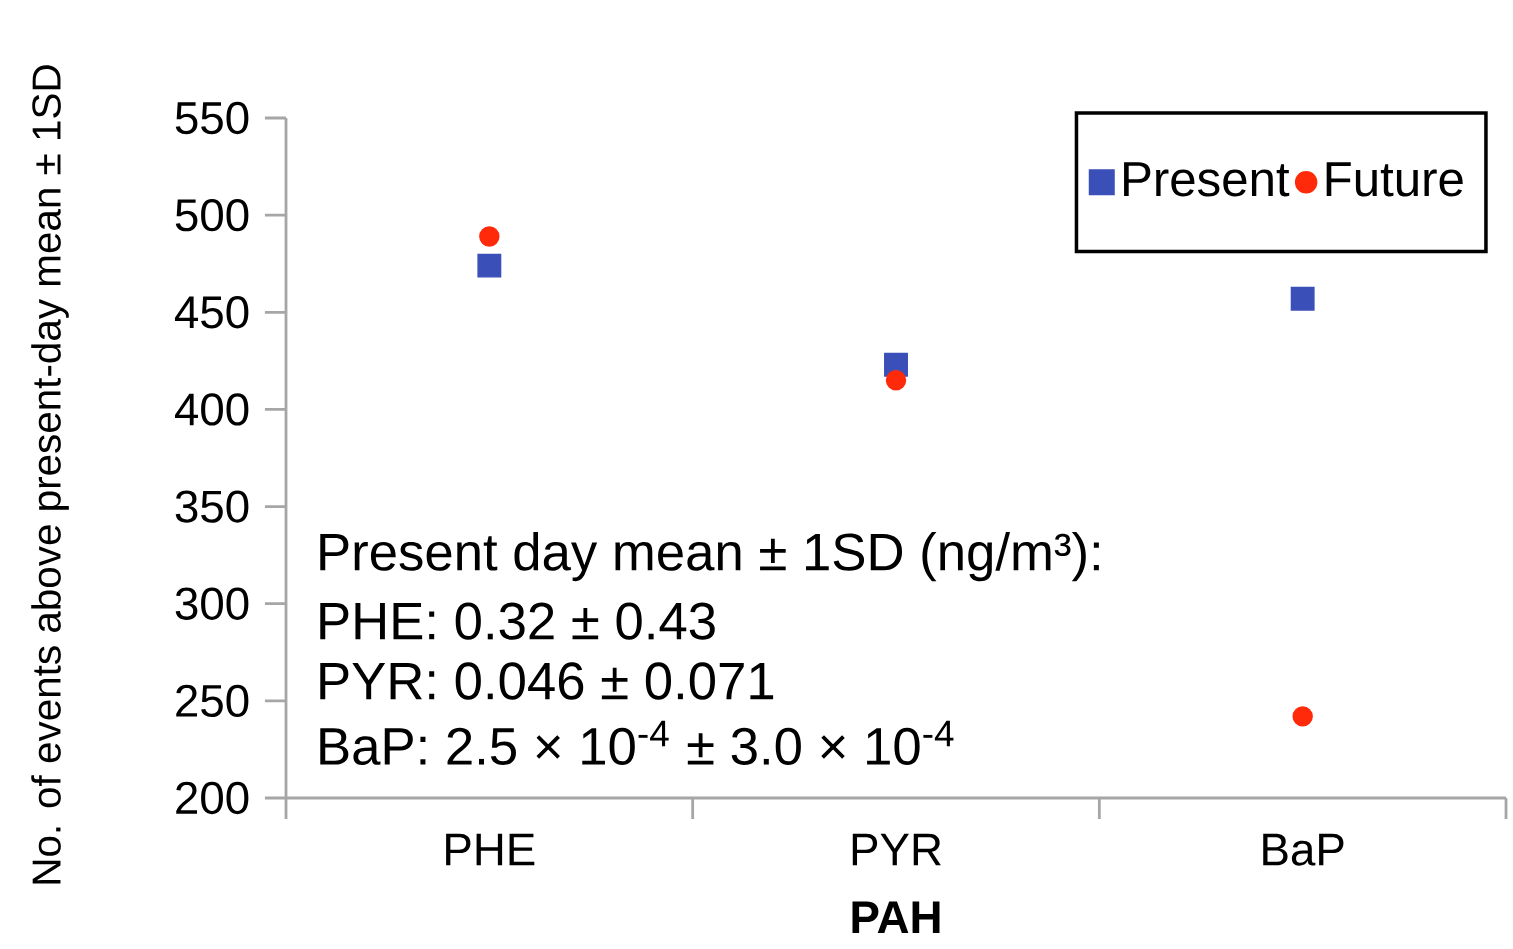 The image size is (1513, 949). What do you see at coordinates (517, 621) in the screenshot?
I see `annotation: PHE: 0.32 ± 0.43` at bounding box center [517, 621].